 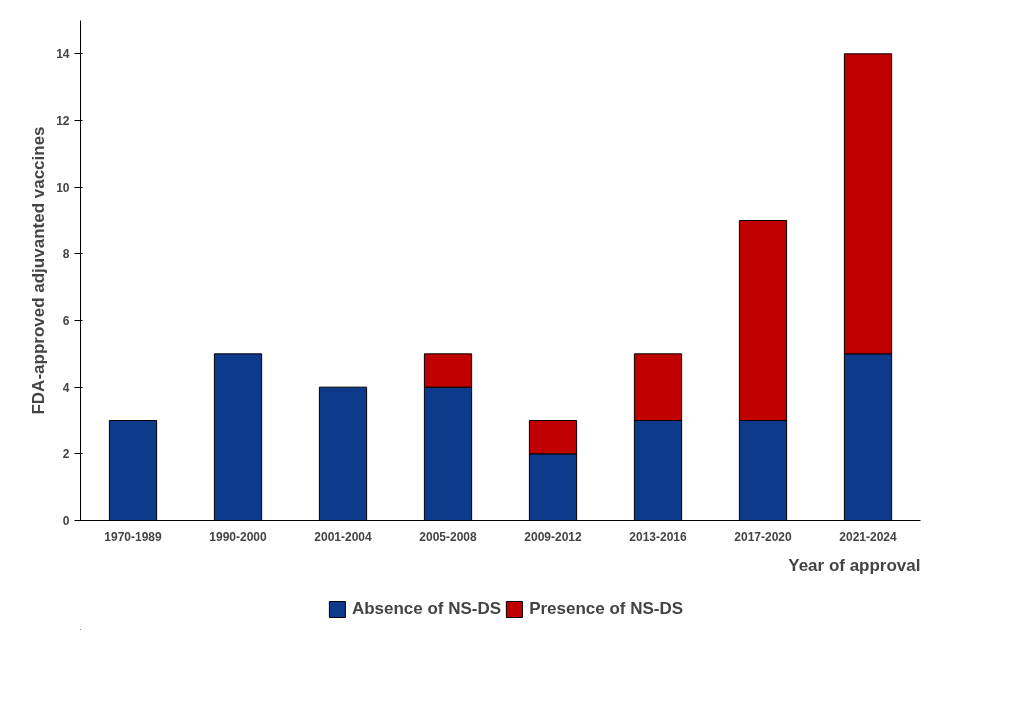 What do you see at coordinates (854, 565) in the screenshot?
I see `x-axis-title: Year of approval` at bounding box center [854, 565].